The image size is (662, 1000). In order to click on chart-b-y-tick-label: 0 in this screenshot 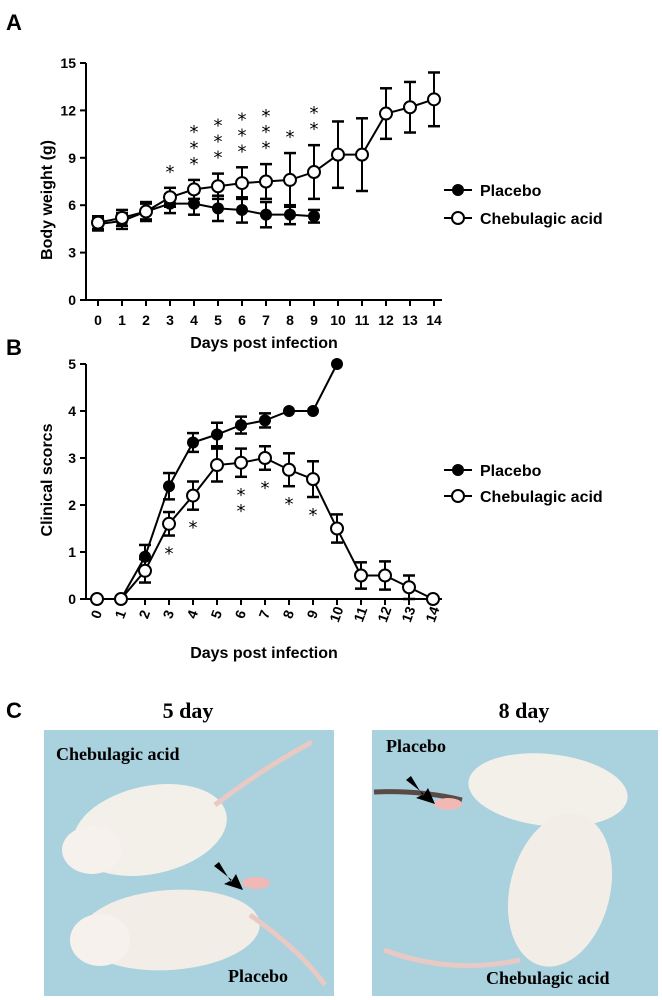, I will do `click(72, 599)`.